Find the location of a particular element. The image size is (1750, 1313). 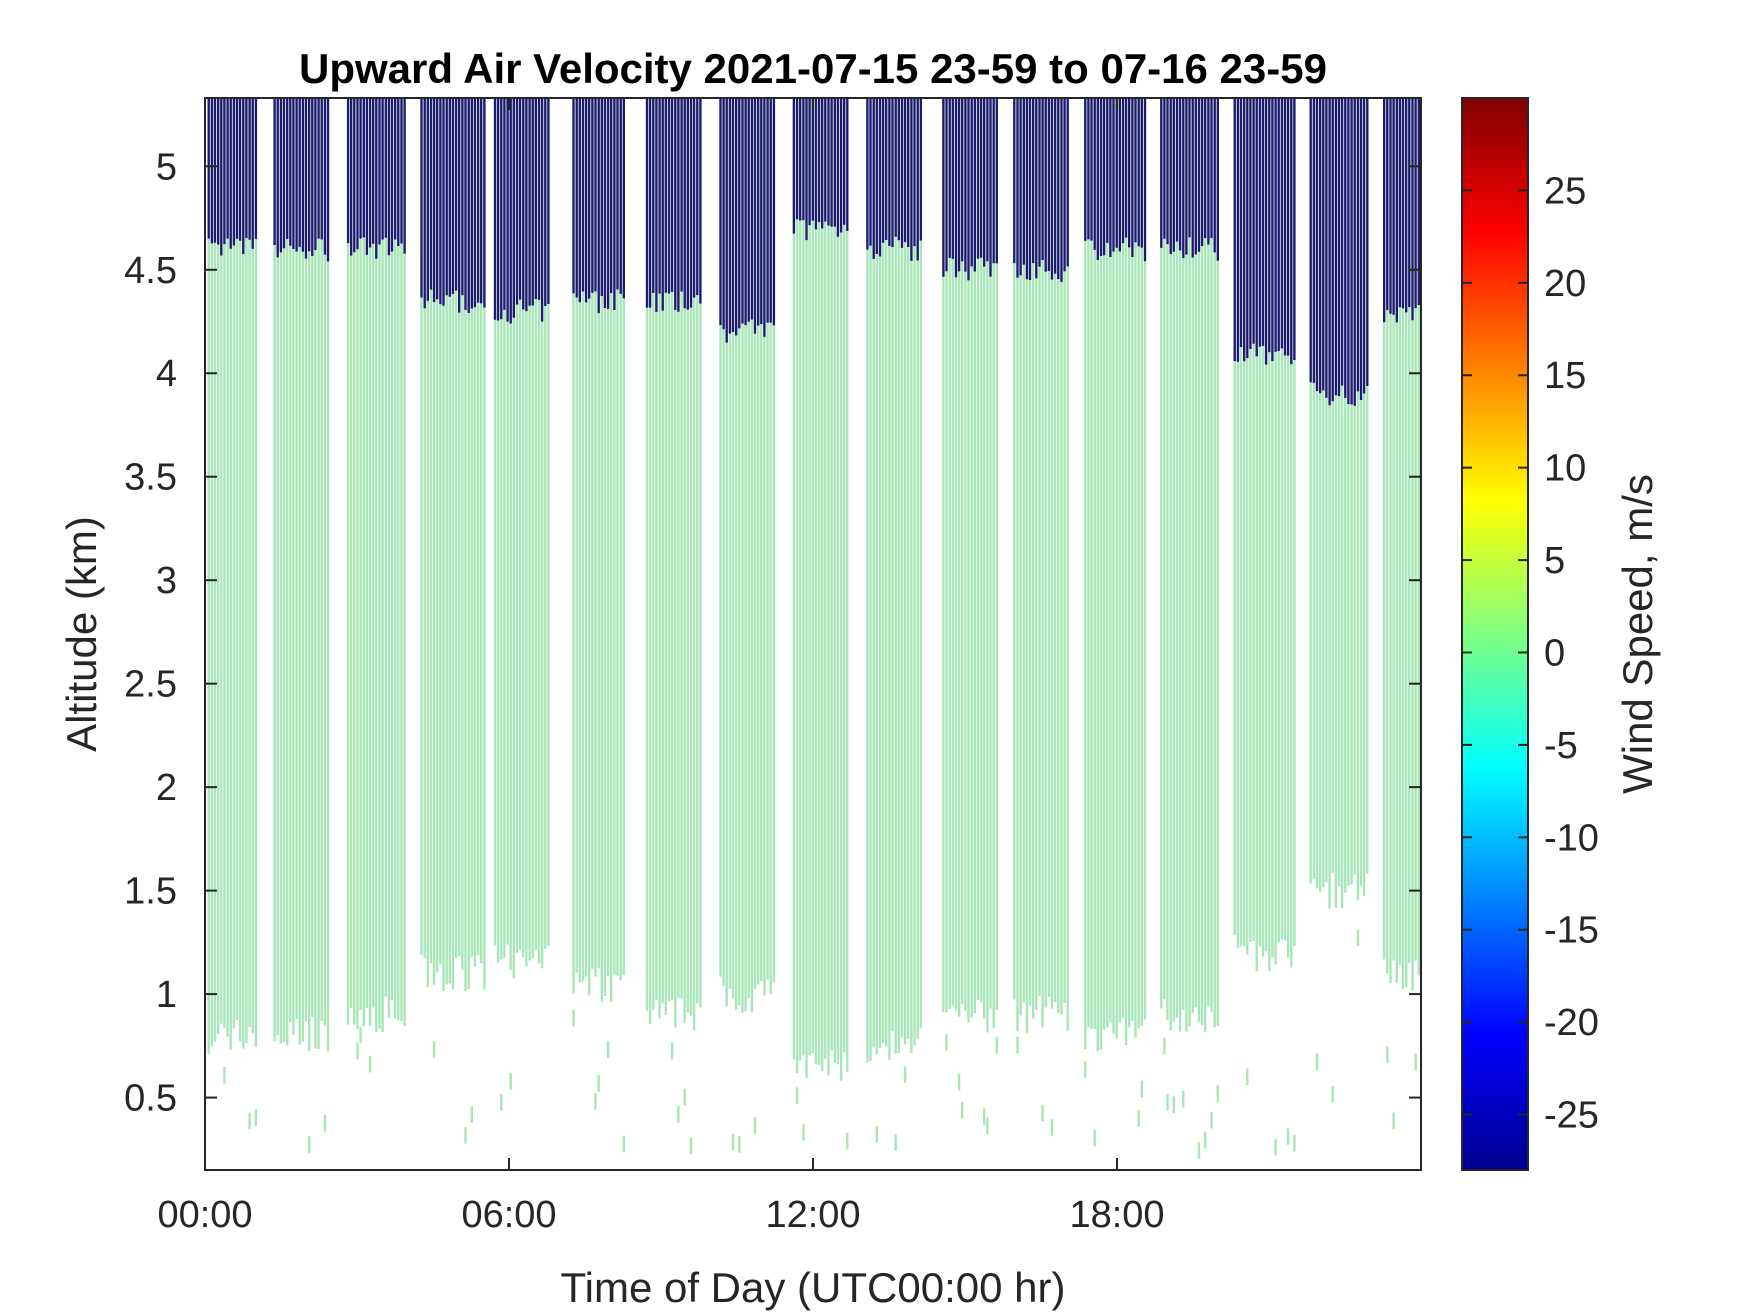

y-tick-label: 3 is located at coordinates (166, 581).